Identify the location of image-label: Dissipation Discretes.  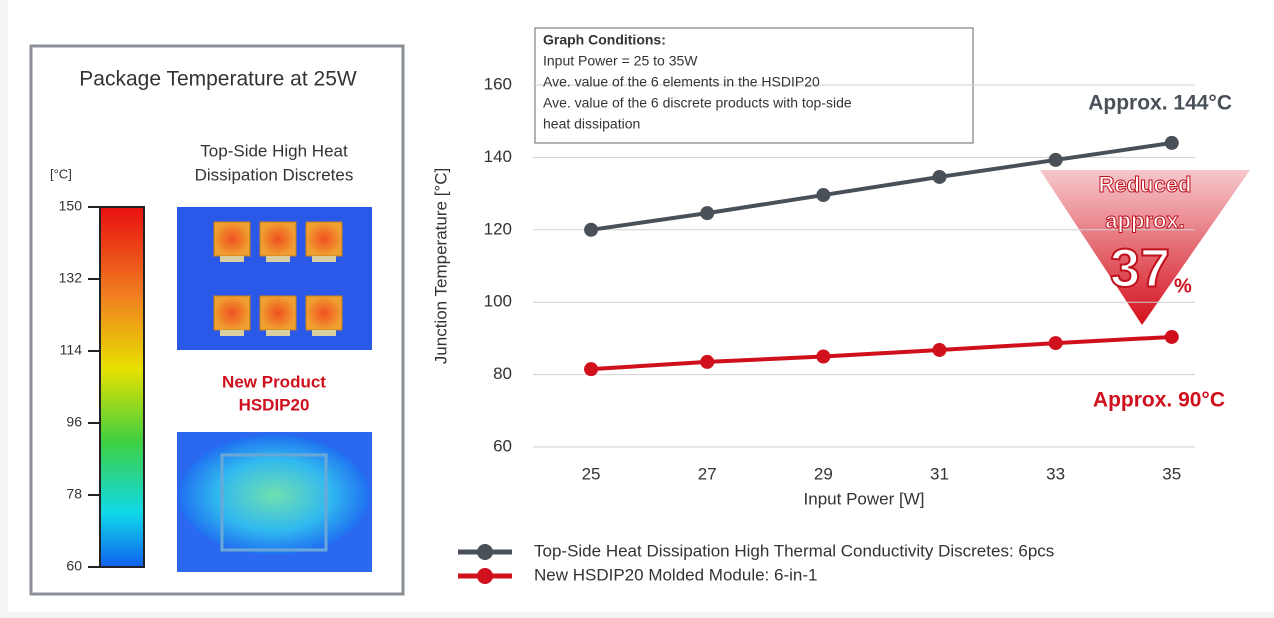
(274, 174).